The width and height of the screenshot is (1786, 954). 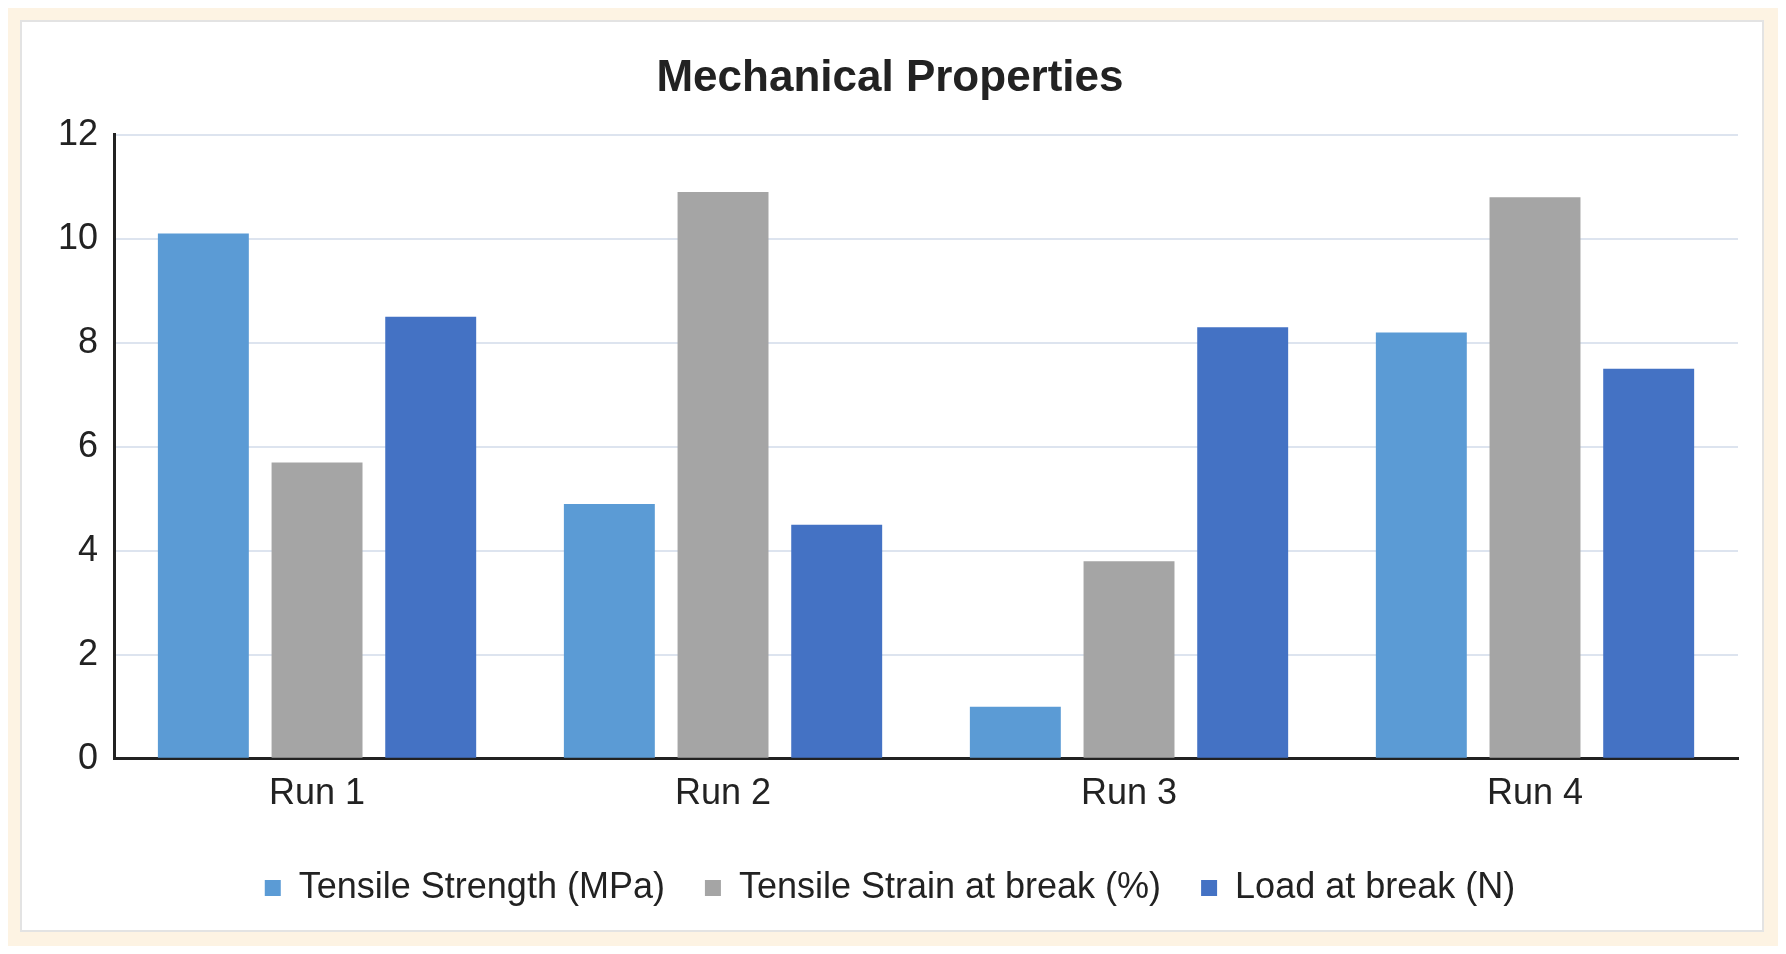 What do you see at coordinates (88, 756) in the screenshot?
I see `y-tick-label: 0` at bounding box center [88, 756].